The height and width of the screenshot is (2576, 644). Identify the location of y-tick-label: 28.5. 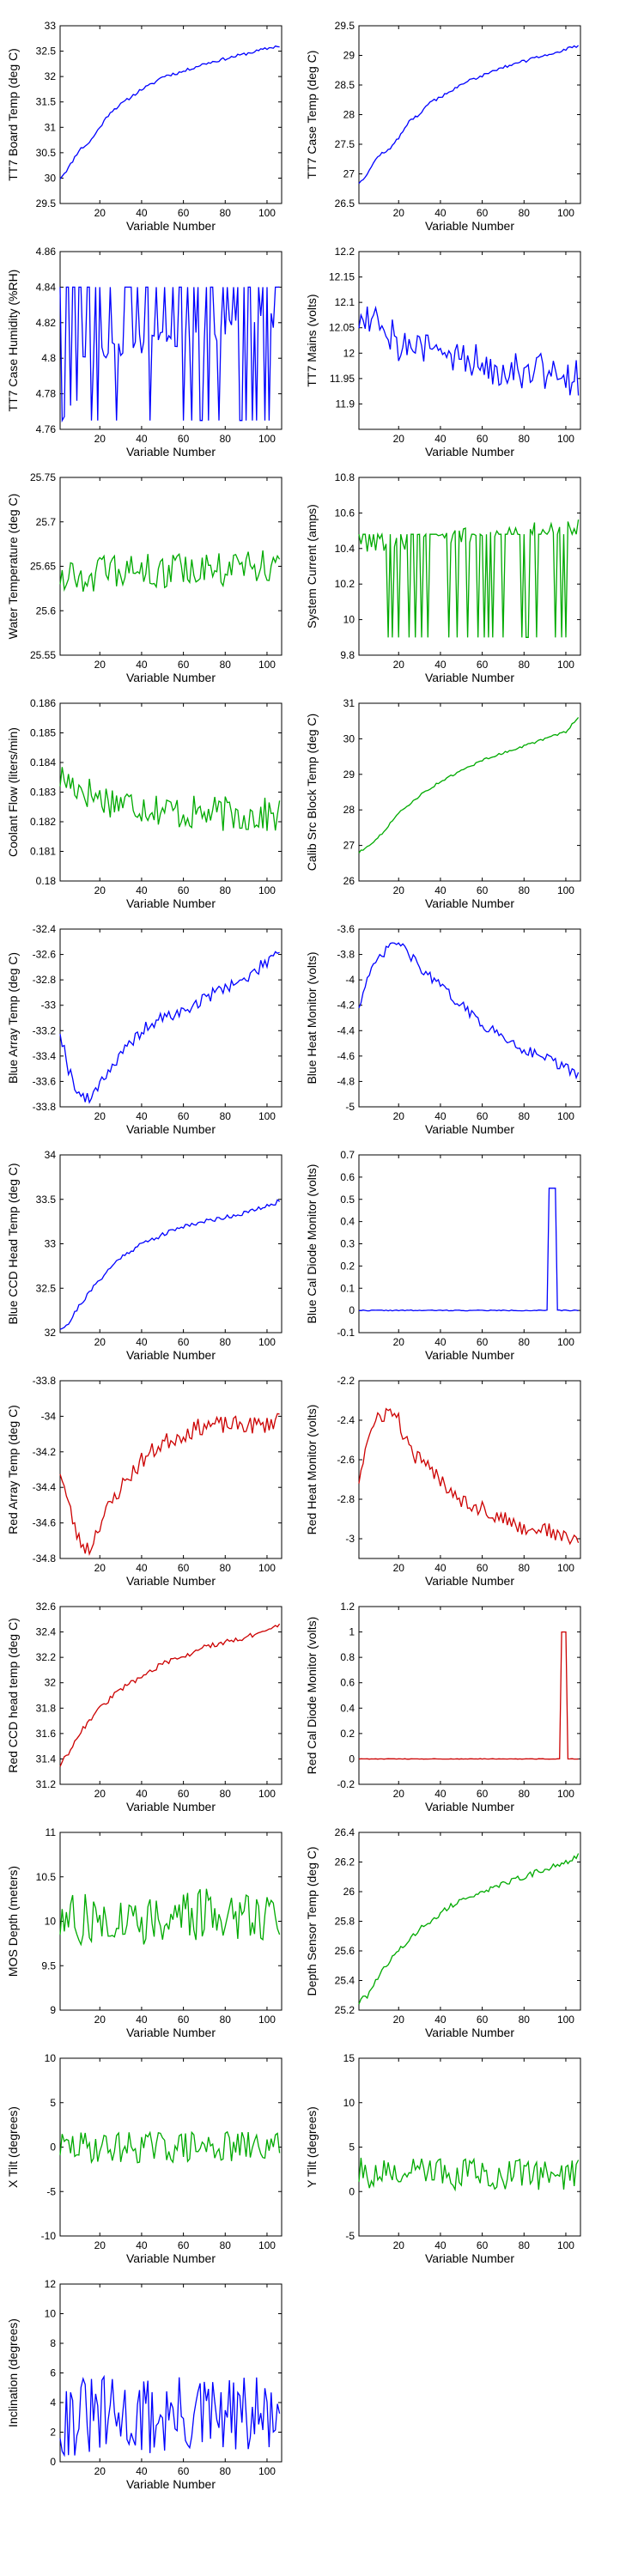
(345, 85).